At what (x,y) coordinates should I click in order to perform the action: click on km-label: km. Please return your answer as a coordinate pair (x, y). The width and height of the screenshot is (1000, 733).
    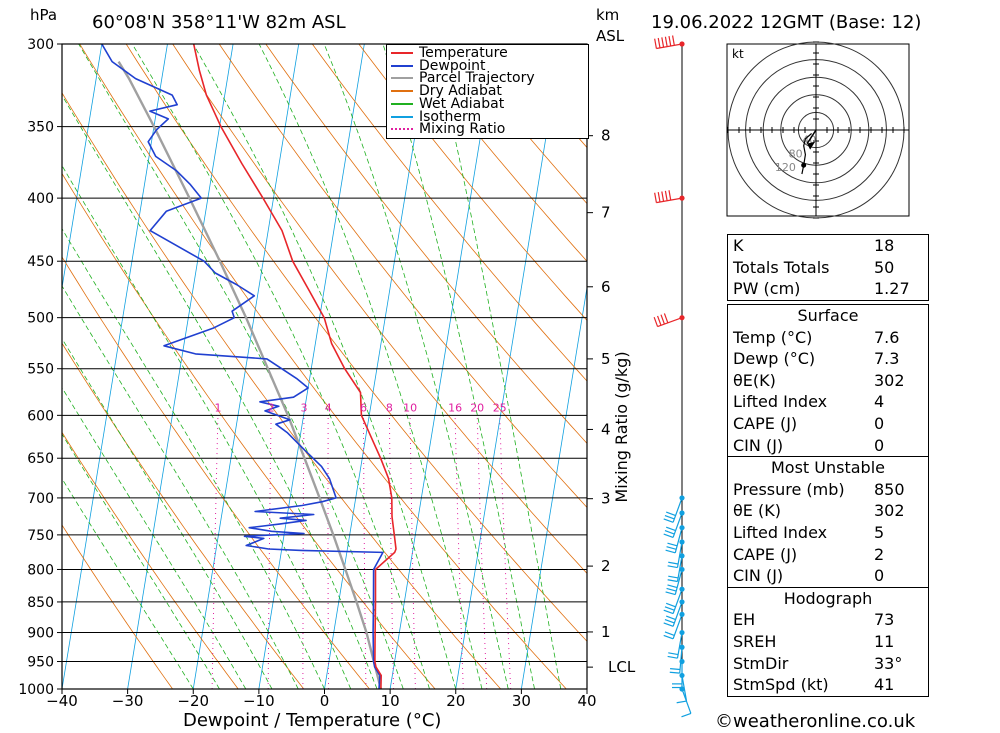
    Looking at the image, I should click on (608, 15).